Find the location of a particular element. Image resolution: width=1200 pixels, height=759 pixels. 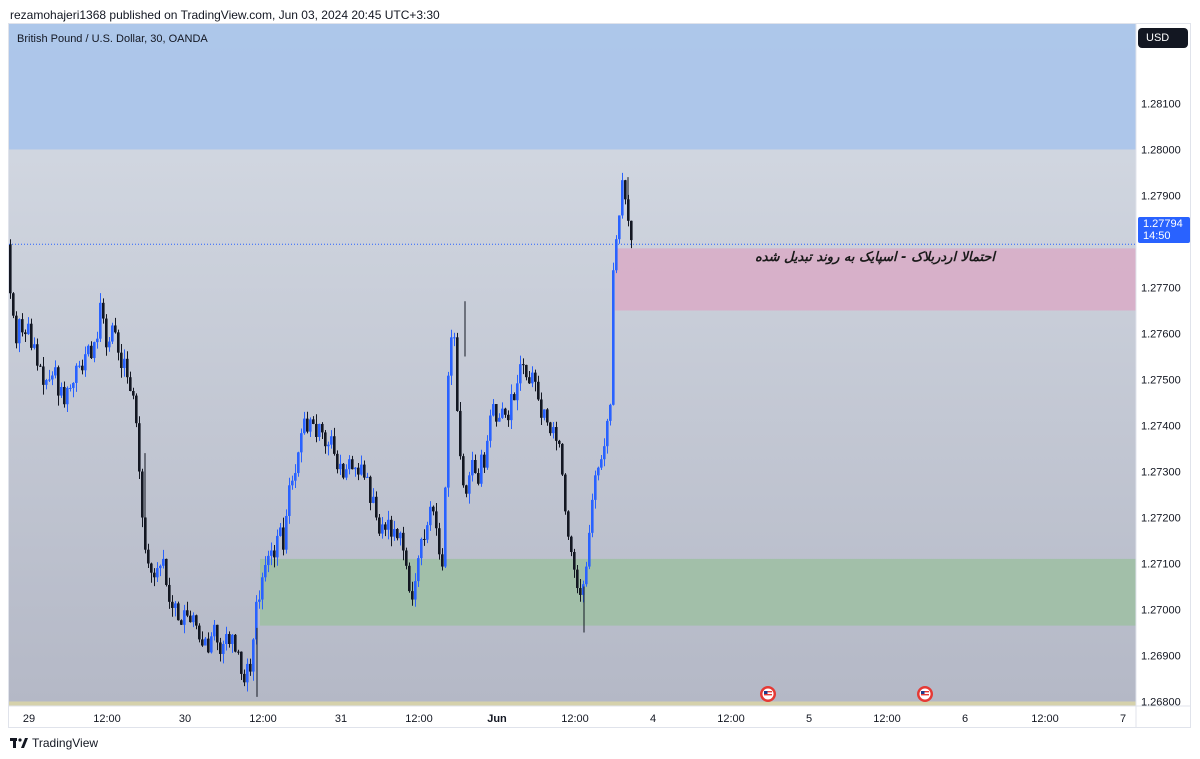

y-tick-label: 1.27300 is located at coordinates (1161, 473).